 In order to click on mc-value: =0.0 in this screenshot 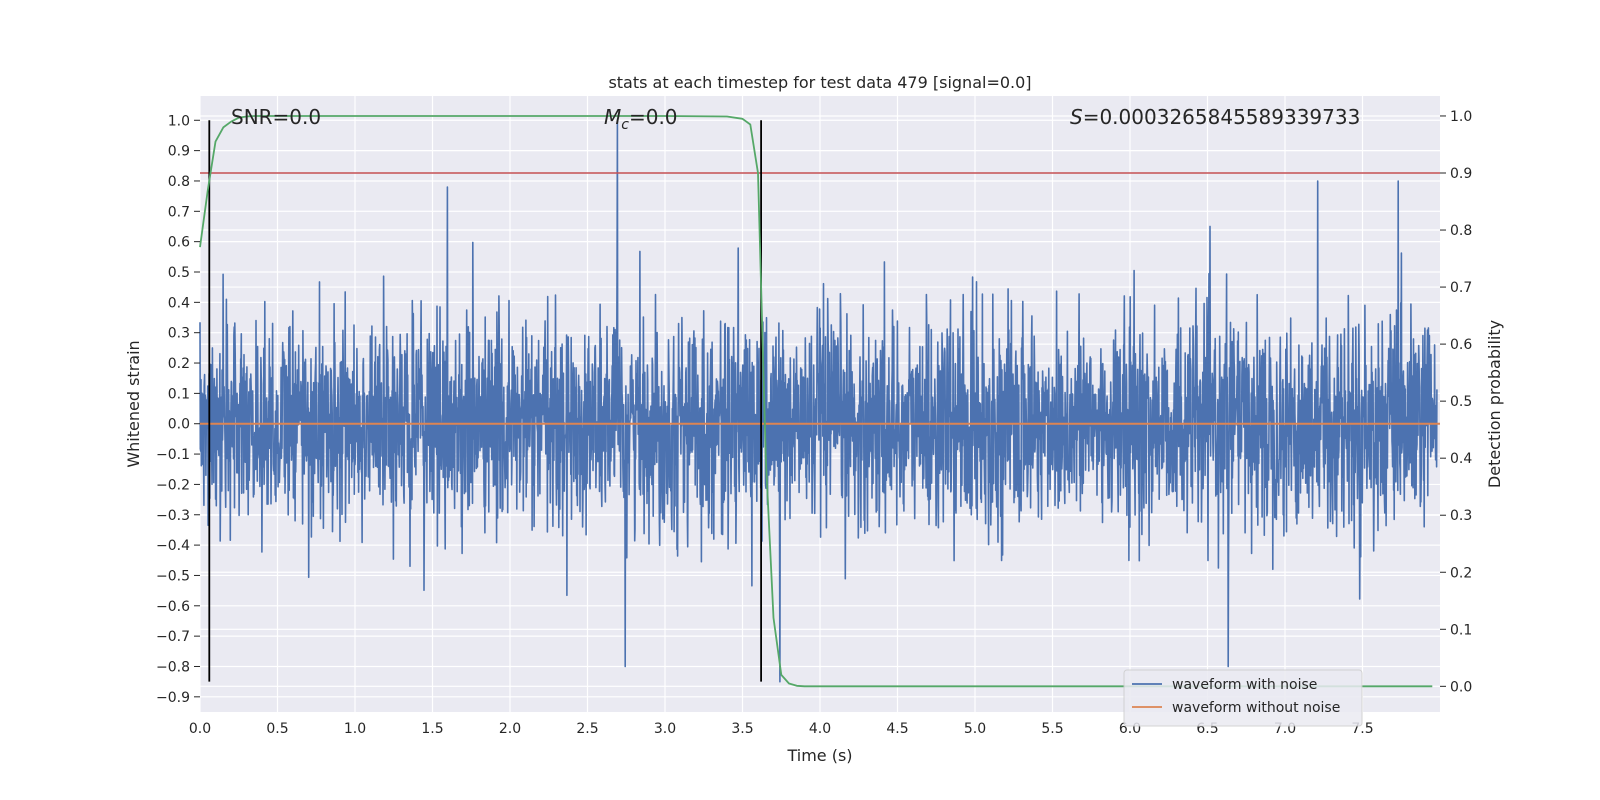, I will do `click(653, 117)`.